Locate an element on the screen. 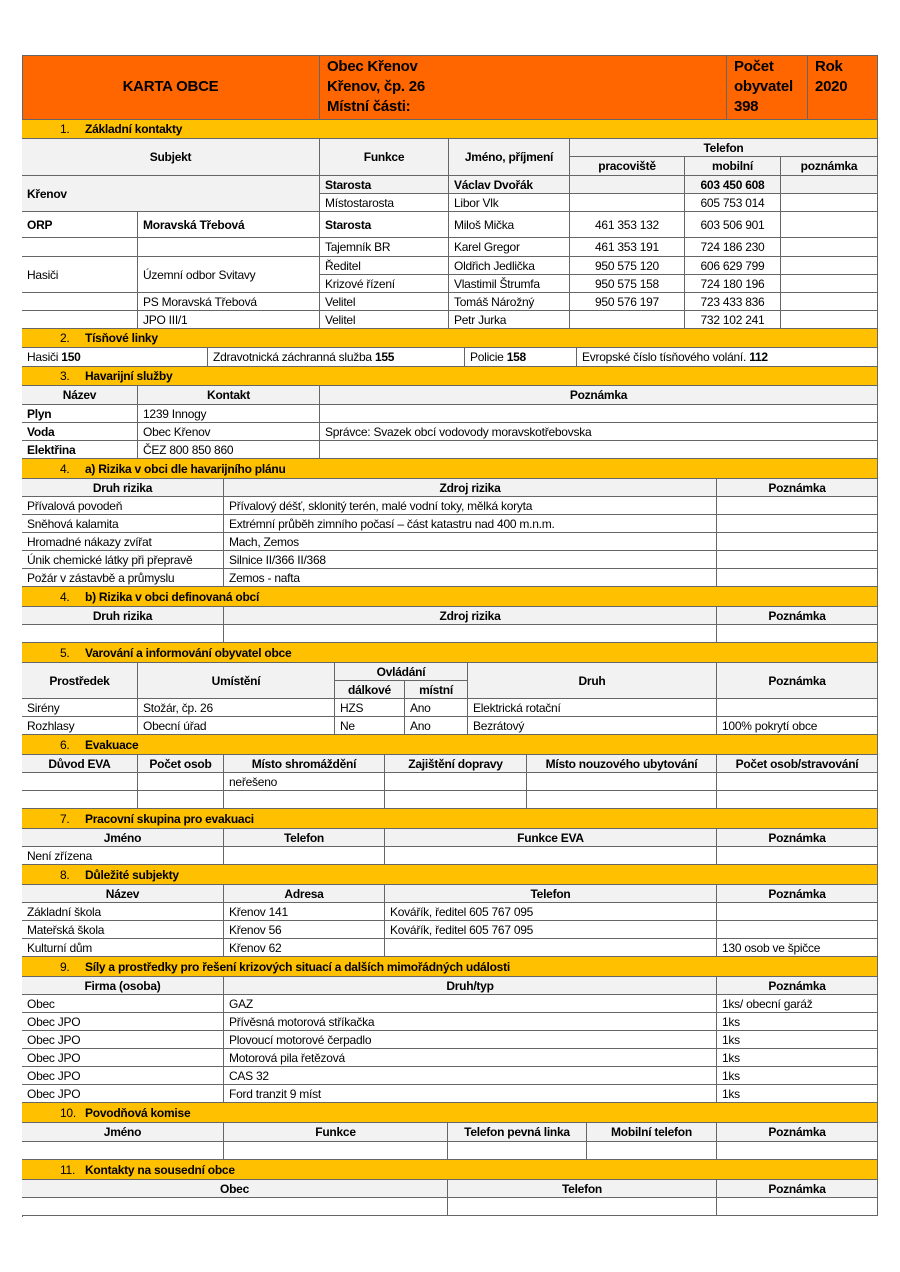 The image size is (900, 1272). column-header: Druh/typ is located at coordinates (470, 986).